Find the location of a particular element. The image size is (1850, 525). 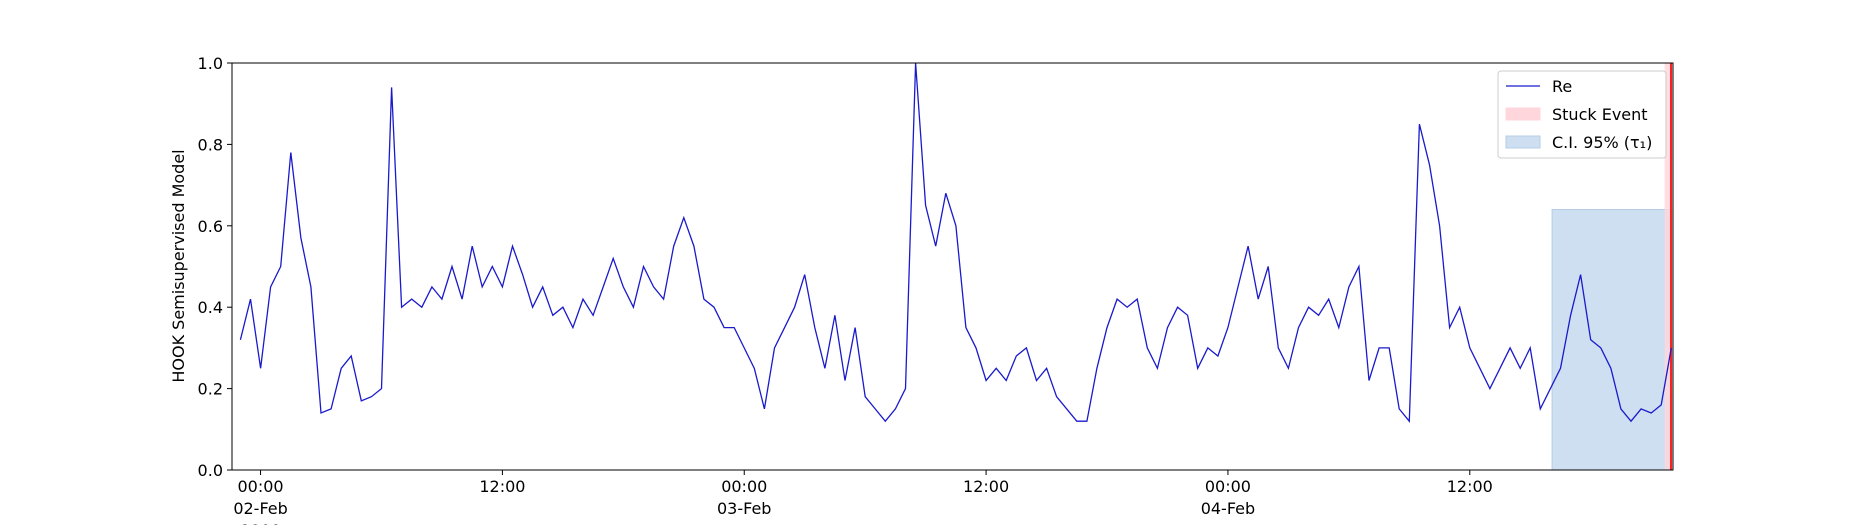

legend: Re Stuck Event C.I. 95% (τ₁) is located at coordinates (1582, 114).